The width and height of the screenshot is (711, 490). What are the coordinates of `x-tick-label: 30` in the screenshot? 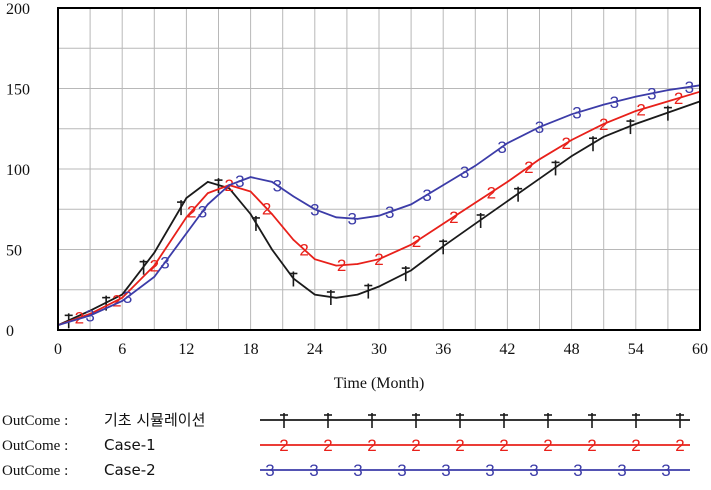 It's located at (379, 349).